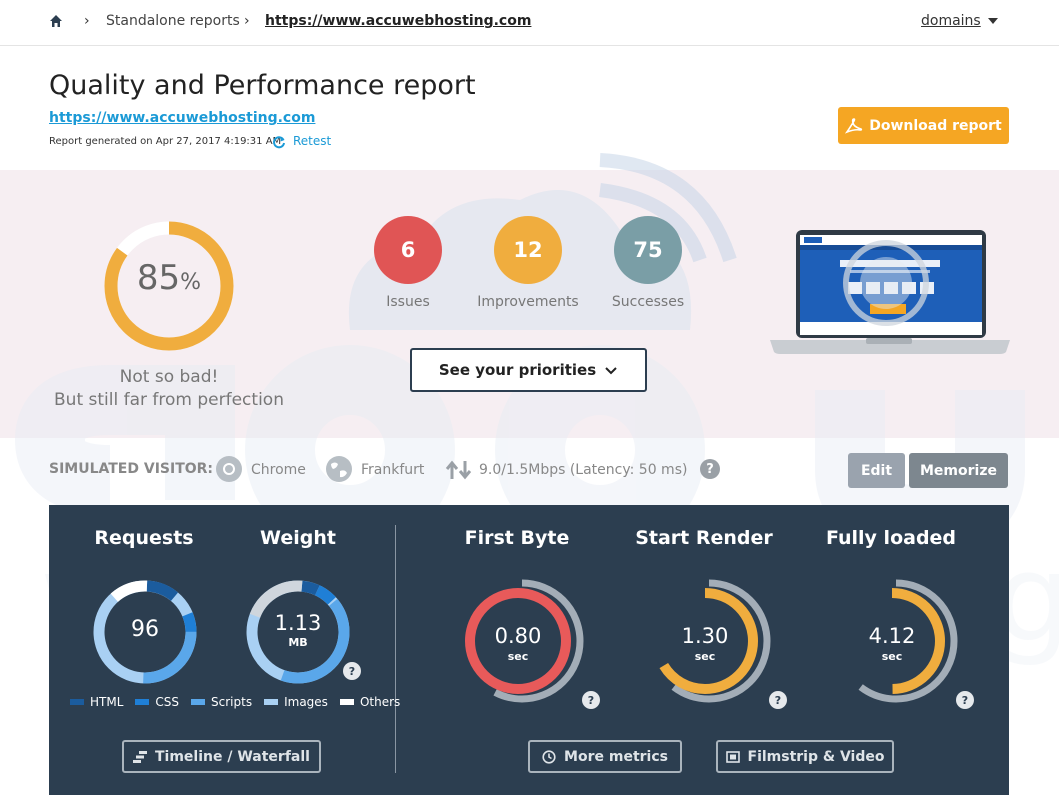 The image size is (1059, 804). What do you see at coordinates (167, 702) in the screenshot?
I see `legend-label: CSS` at bounding box center [167, 702].